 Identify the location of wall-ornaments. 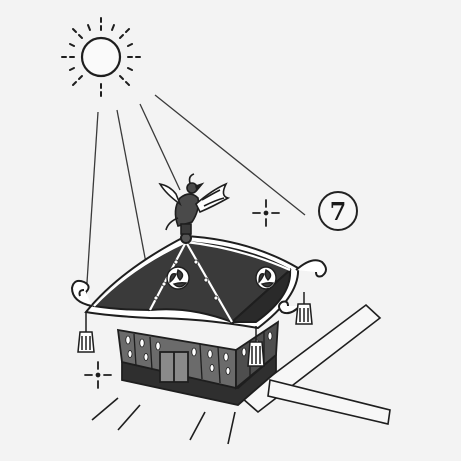
(199, 353).